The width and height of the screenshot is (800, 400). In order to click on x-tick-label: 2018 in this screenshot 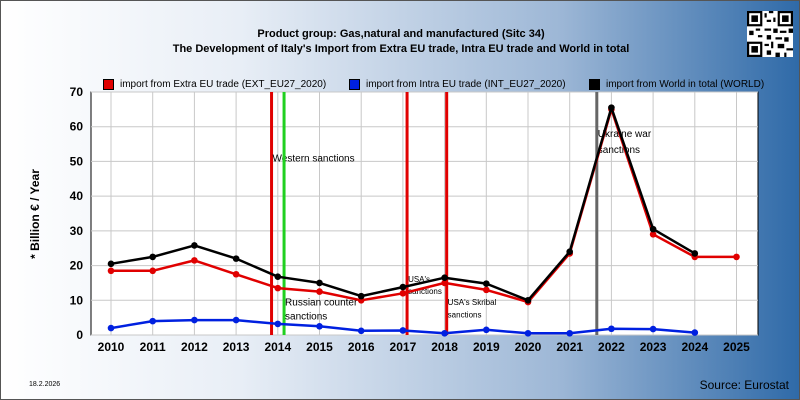, I will do `click(444, 347)`.